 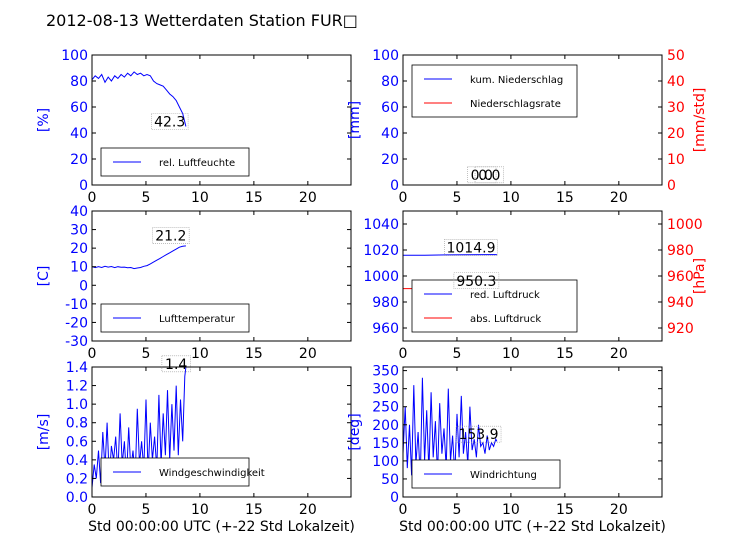 I want to click on legend-pressure: red. Luftdruck abs. Luftdruck, so click(x=494, y=306).